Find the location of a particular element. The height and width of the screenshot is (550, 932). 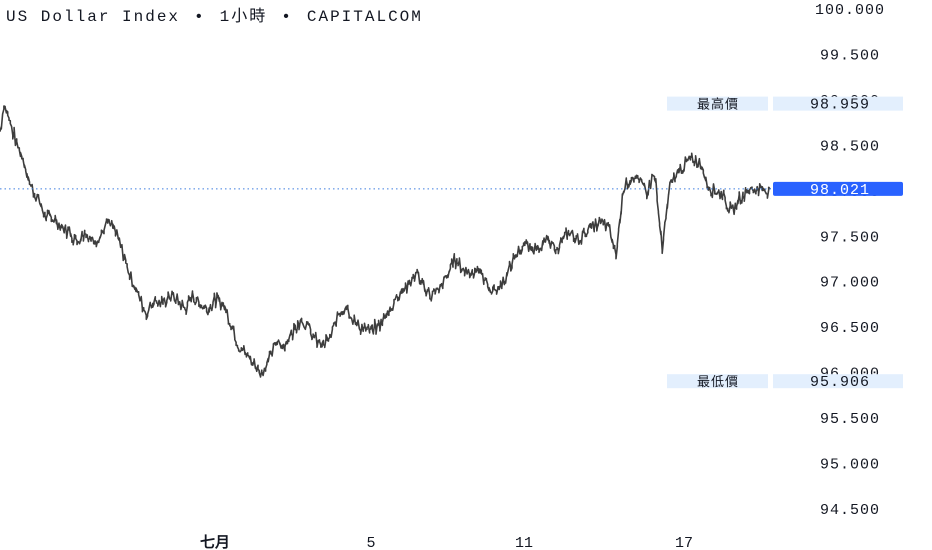

y-tick-label: 95.500 is located at coordinates (850, 419).